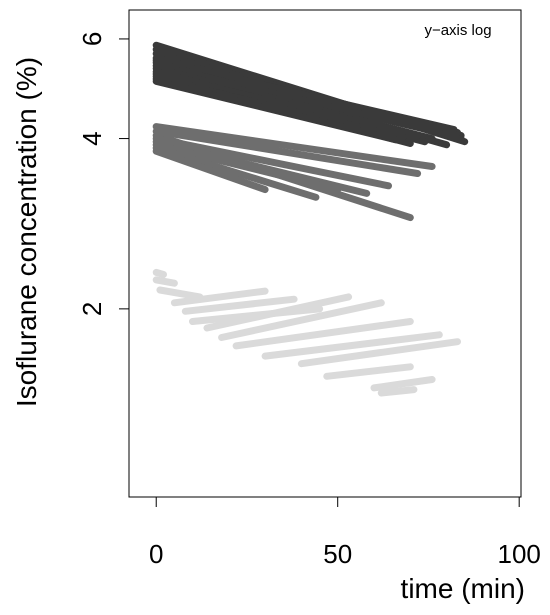  I want to click on y-tick-label-6: 6, so click(92, 39).